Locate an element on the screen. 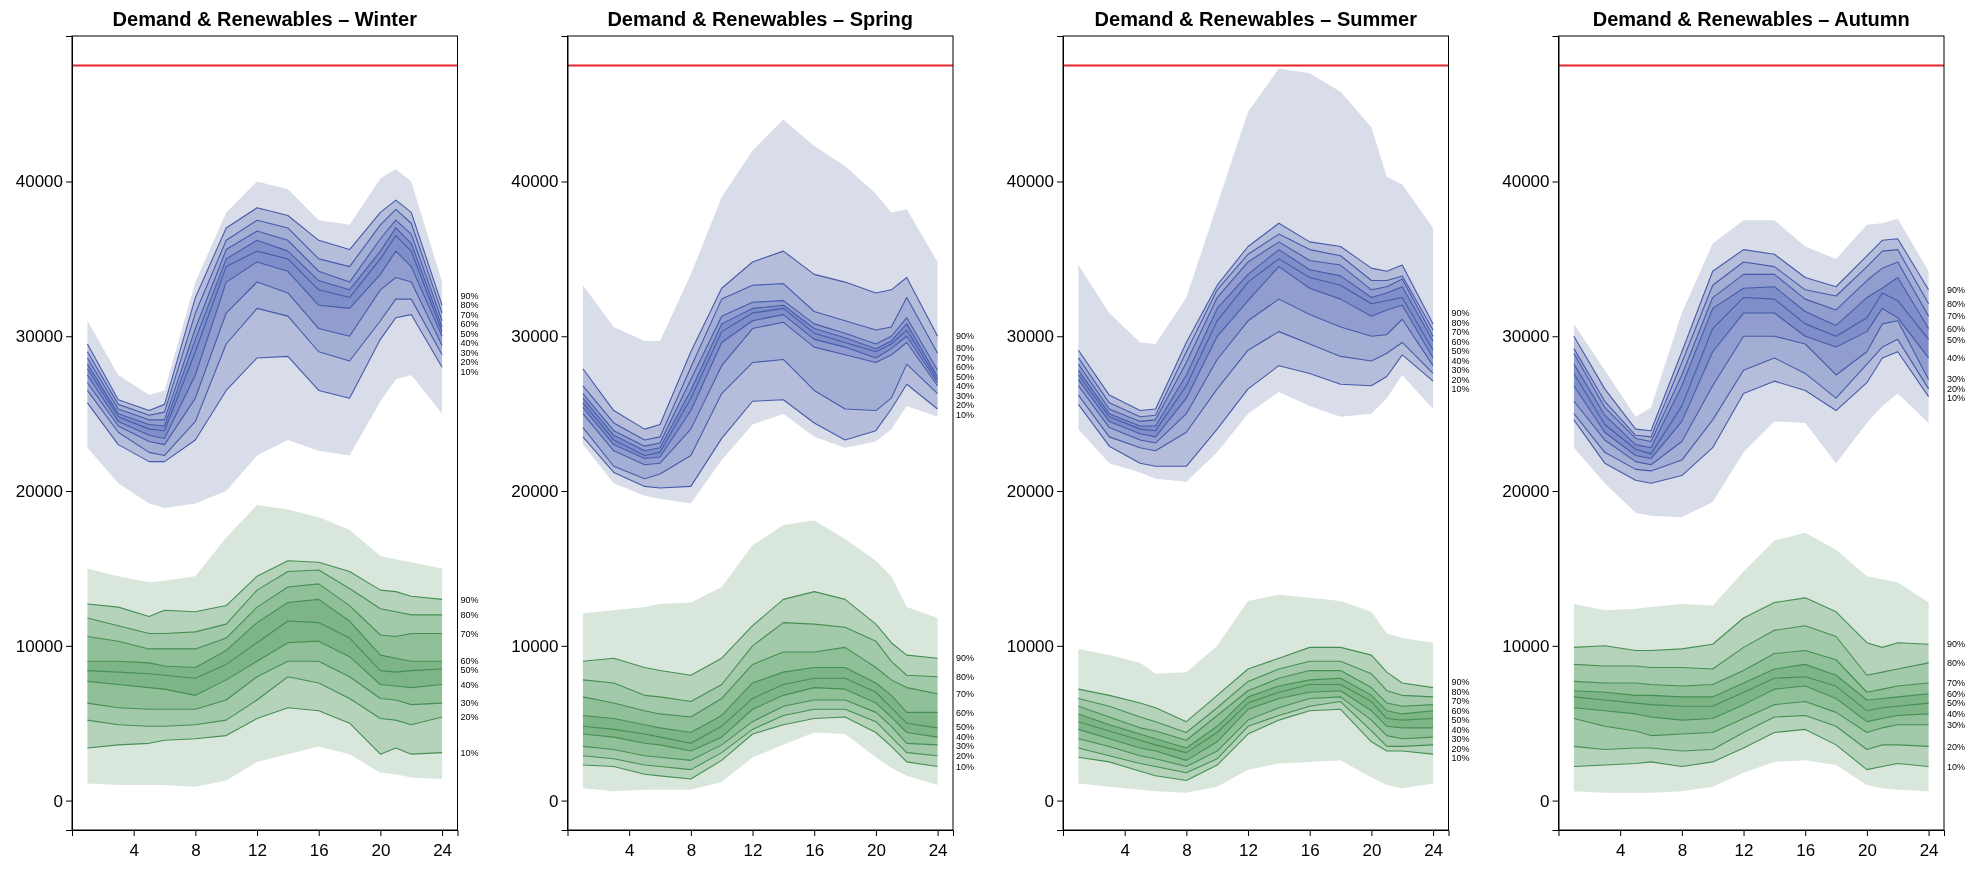 The image size is (1982, 872). chart-title: Demand & Renewables – Autumn is located at coordinates (1751, 19).